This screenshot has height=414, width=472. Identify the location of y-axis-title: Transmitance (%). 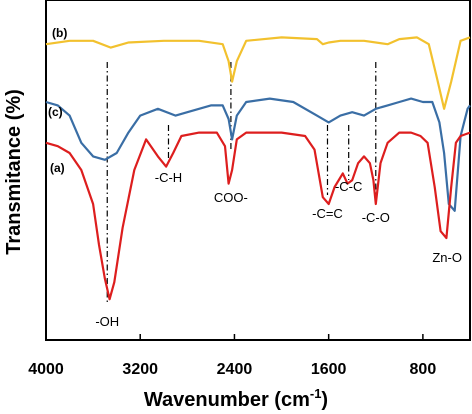
(14, 172).